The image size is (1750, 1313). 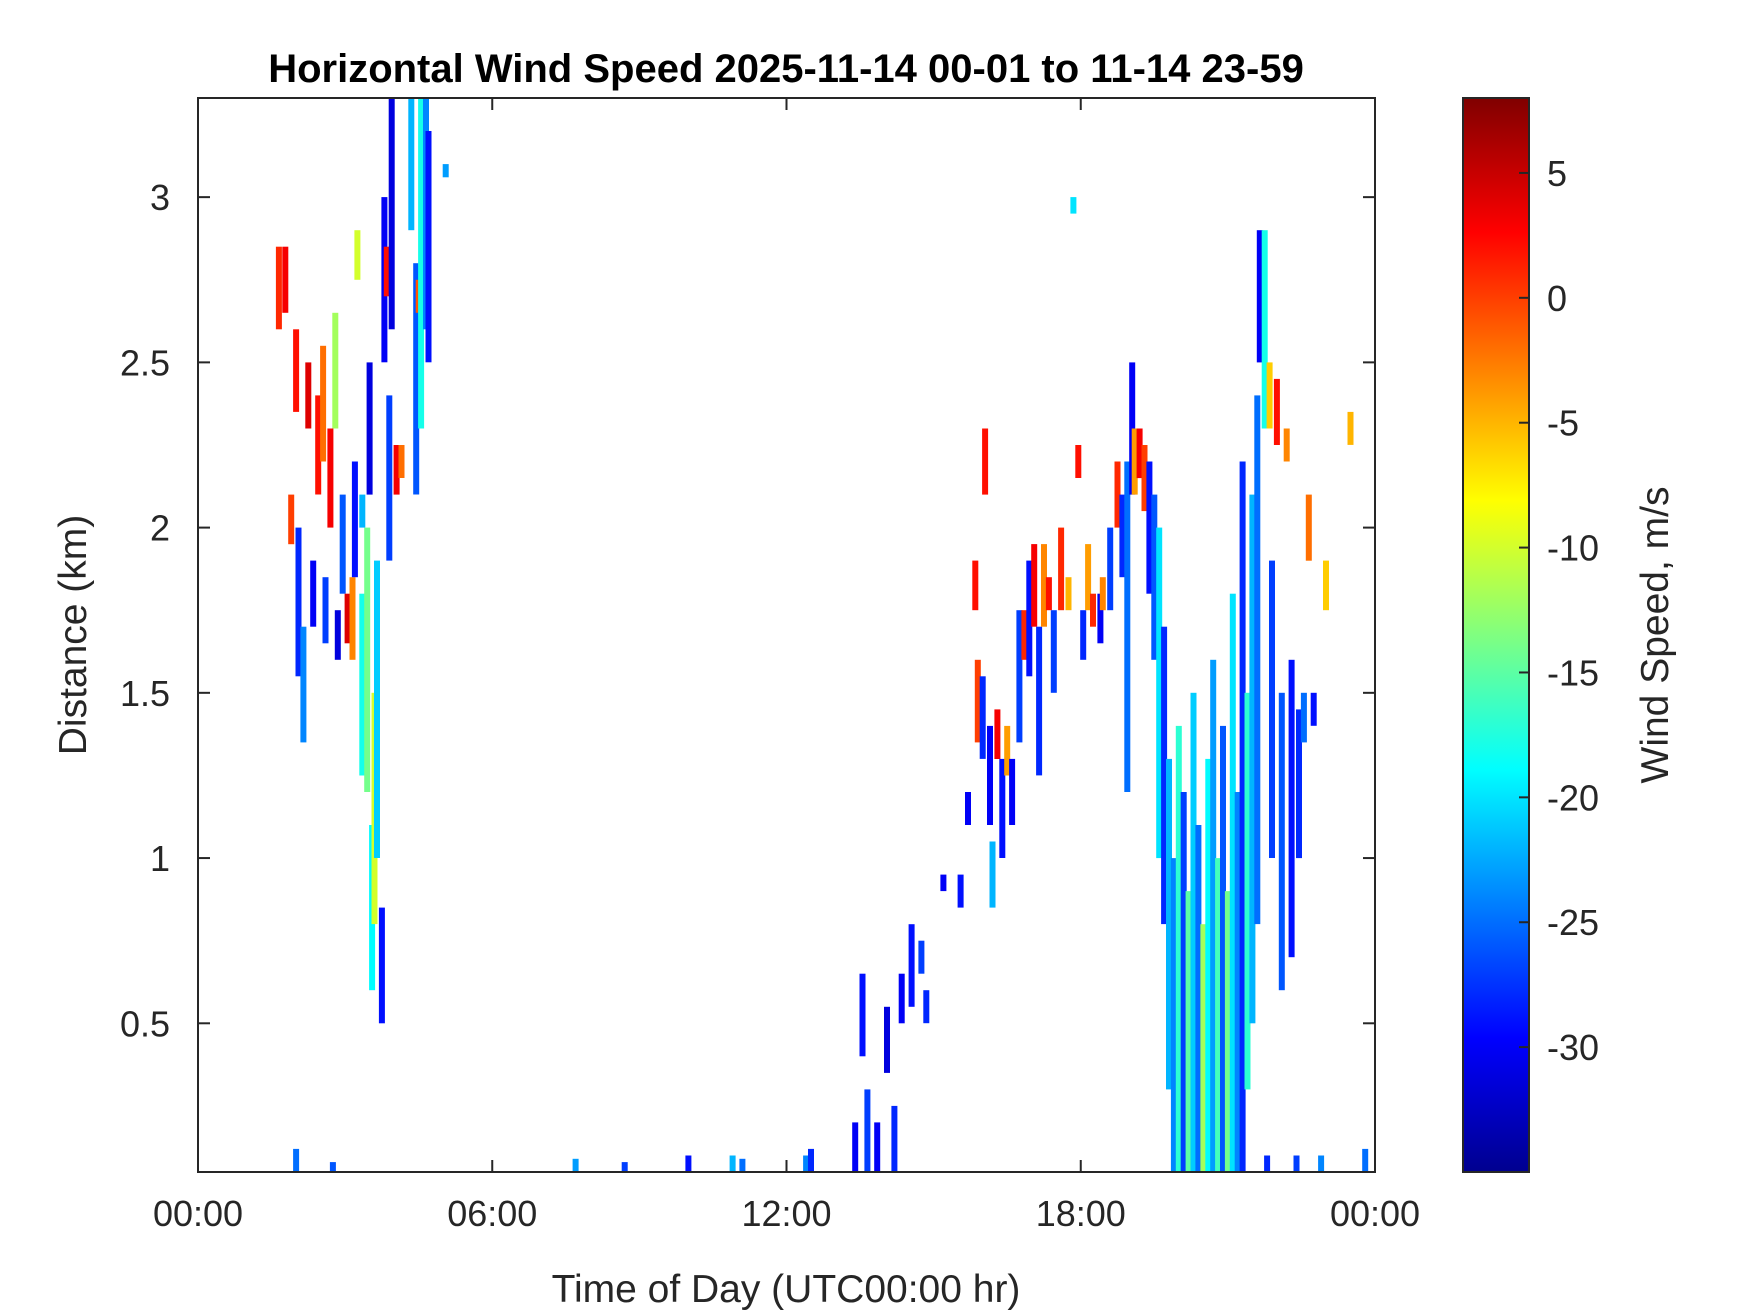 I want to click on y-tick-label: 0.5, so click(x=145, y=1023).